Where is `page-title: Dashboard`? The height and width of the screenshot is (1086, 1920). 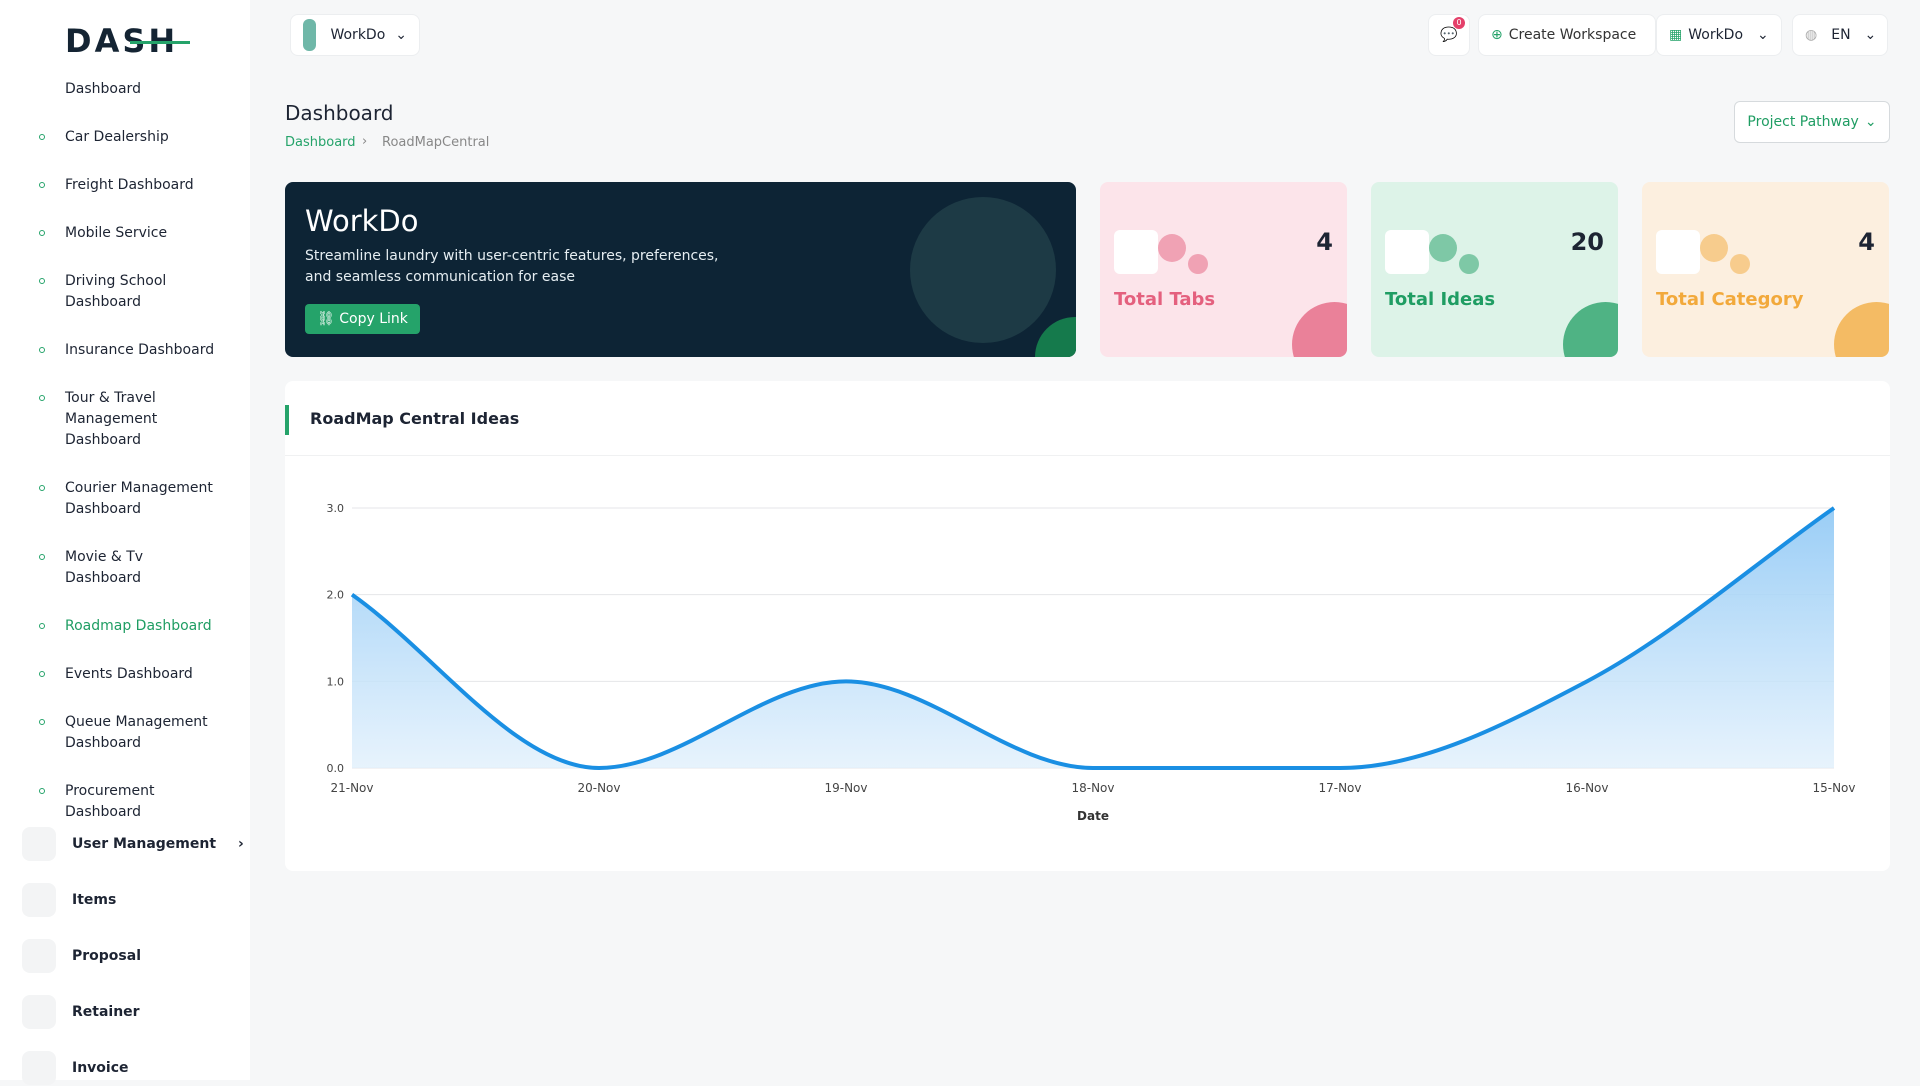 page-title: Dashboard is located at coordinates (339, 113).